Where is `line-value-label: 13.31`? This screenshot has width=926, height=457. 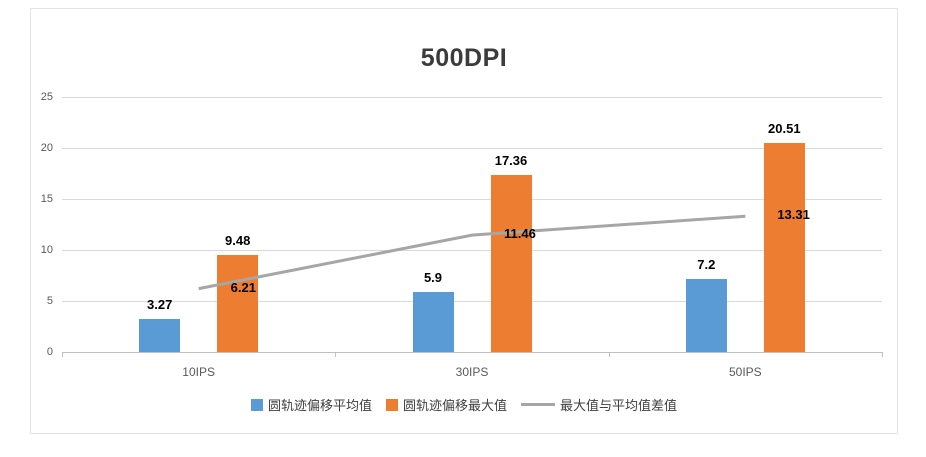
line-value-label: 13.31 is located at coordinates (793, 215).